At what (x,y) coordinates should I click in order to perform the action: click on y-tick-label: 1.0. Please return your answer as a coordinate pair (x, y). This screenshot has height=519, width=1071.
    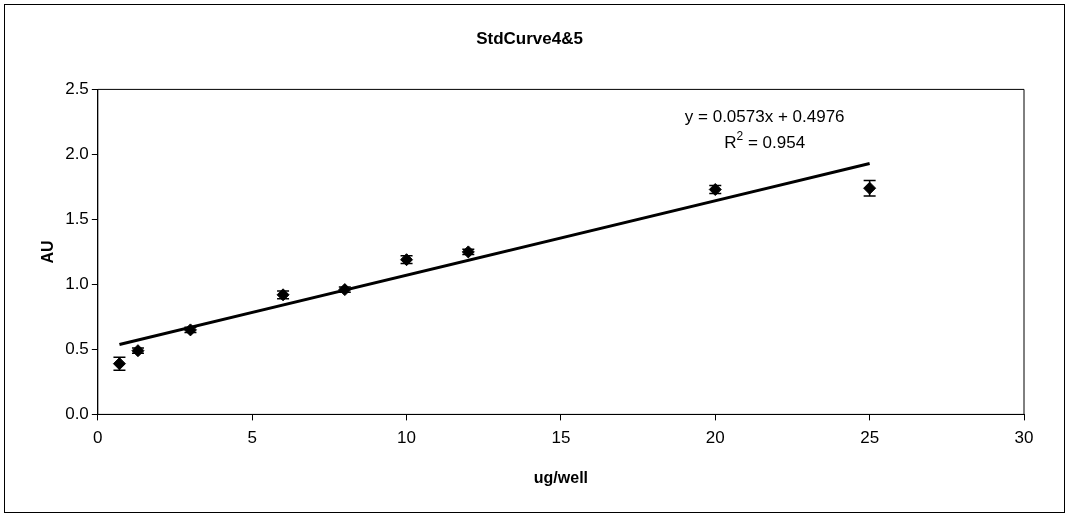
    Looking at the image, I should click on (77, 284).